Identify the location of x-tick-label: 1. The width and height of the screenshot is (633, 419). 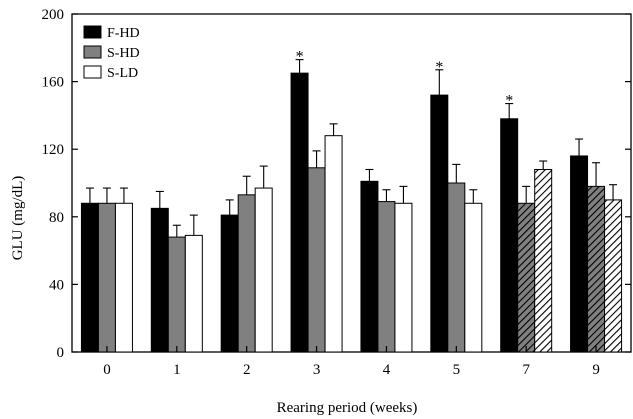
(177, 370).